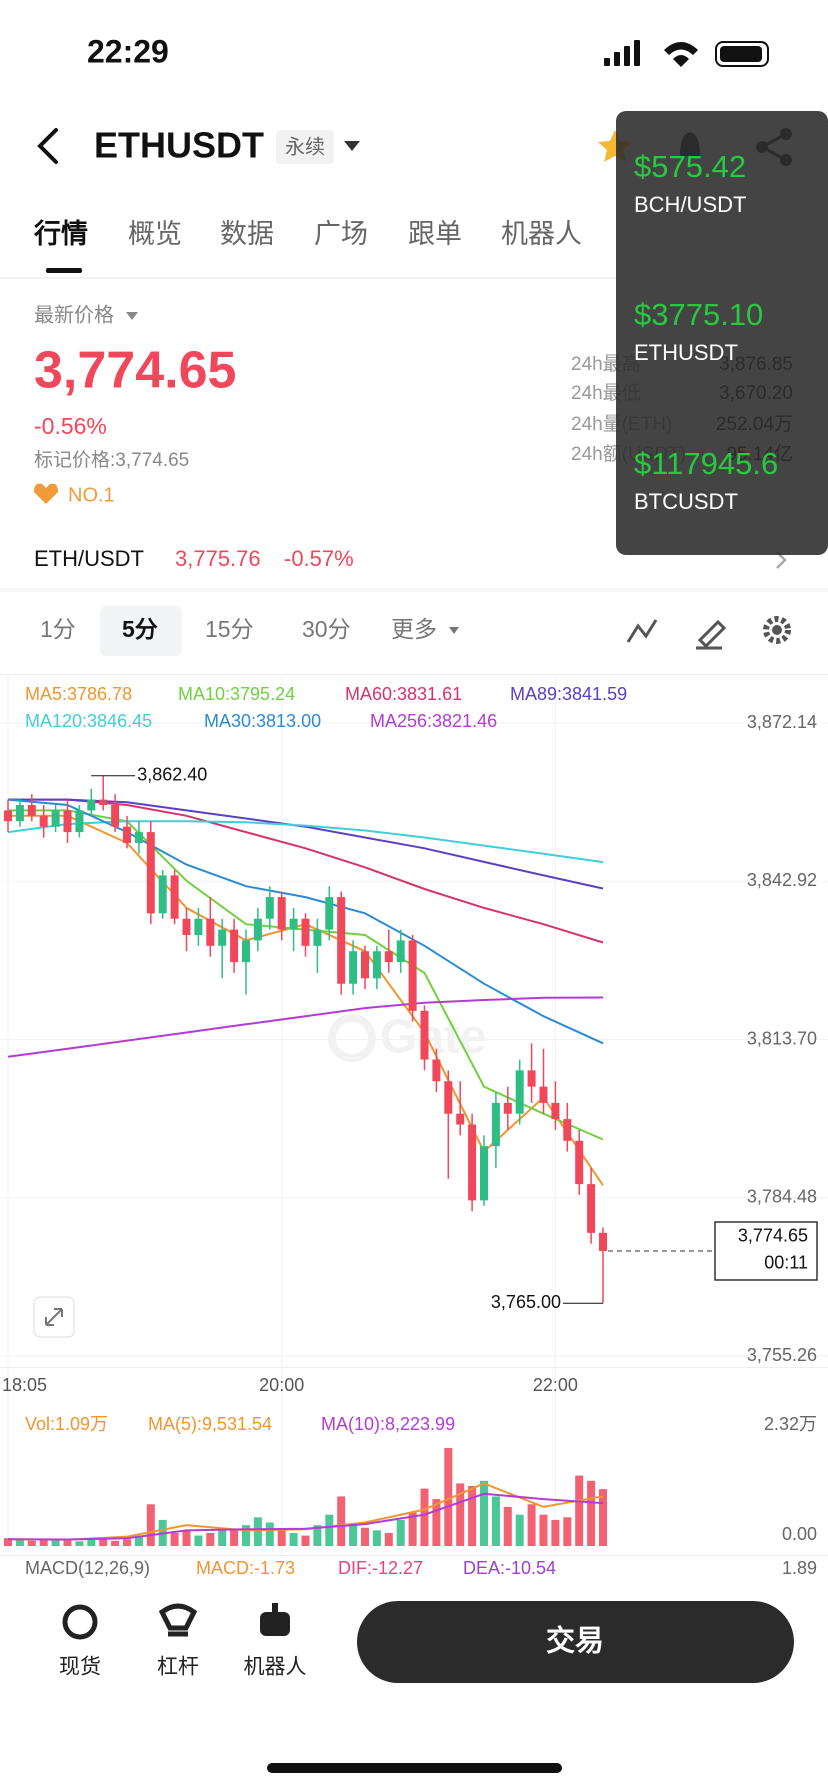 This screenshot has height=1792, width=828. I want to click on tab-bar: 行情 概览 数据 广场 跟单 机器人, so click(307, 233).